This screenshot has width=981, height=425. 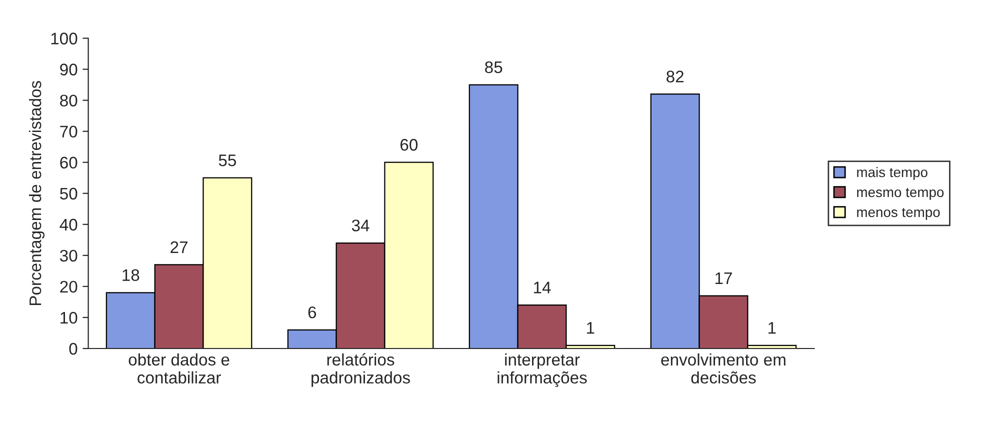 I want to click on data-label: 60, so click(x=409, y=144).